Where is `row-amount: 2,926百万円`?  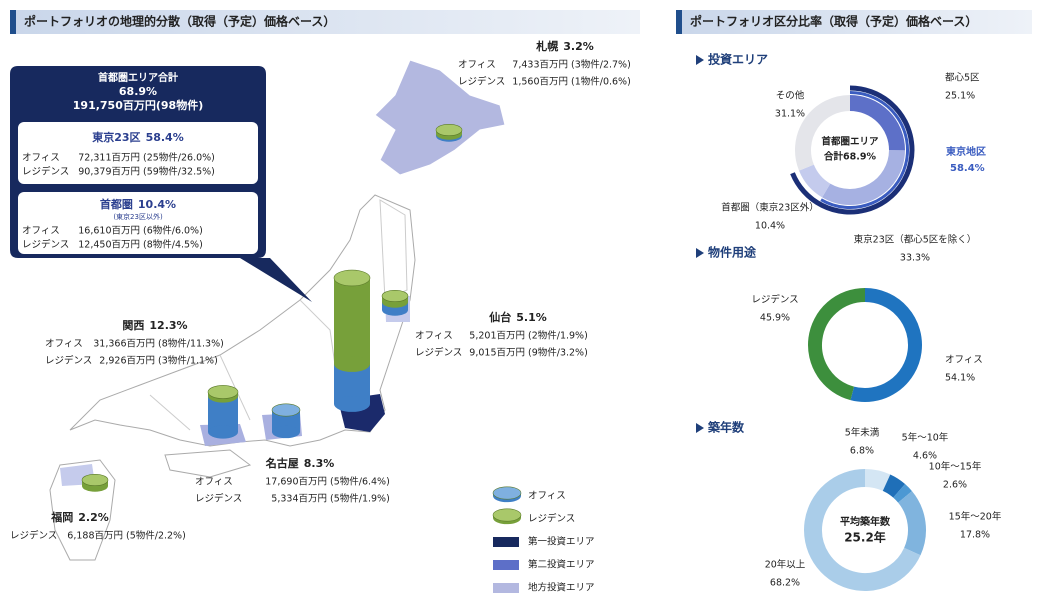 row-amount: 2,926百万円 is located at coordinates (127, 361).